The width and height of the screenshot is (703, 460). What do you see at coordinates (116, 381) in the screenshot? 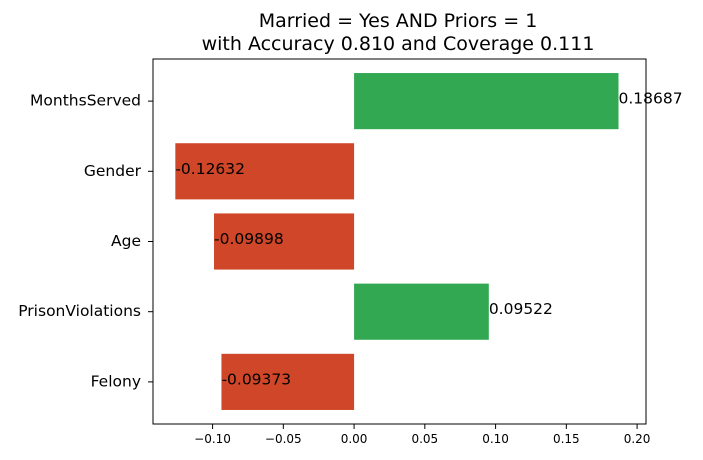
I see `ytick-label-felony: Felony` at bounding box center [116, 381].